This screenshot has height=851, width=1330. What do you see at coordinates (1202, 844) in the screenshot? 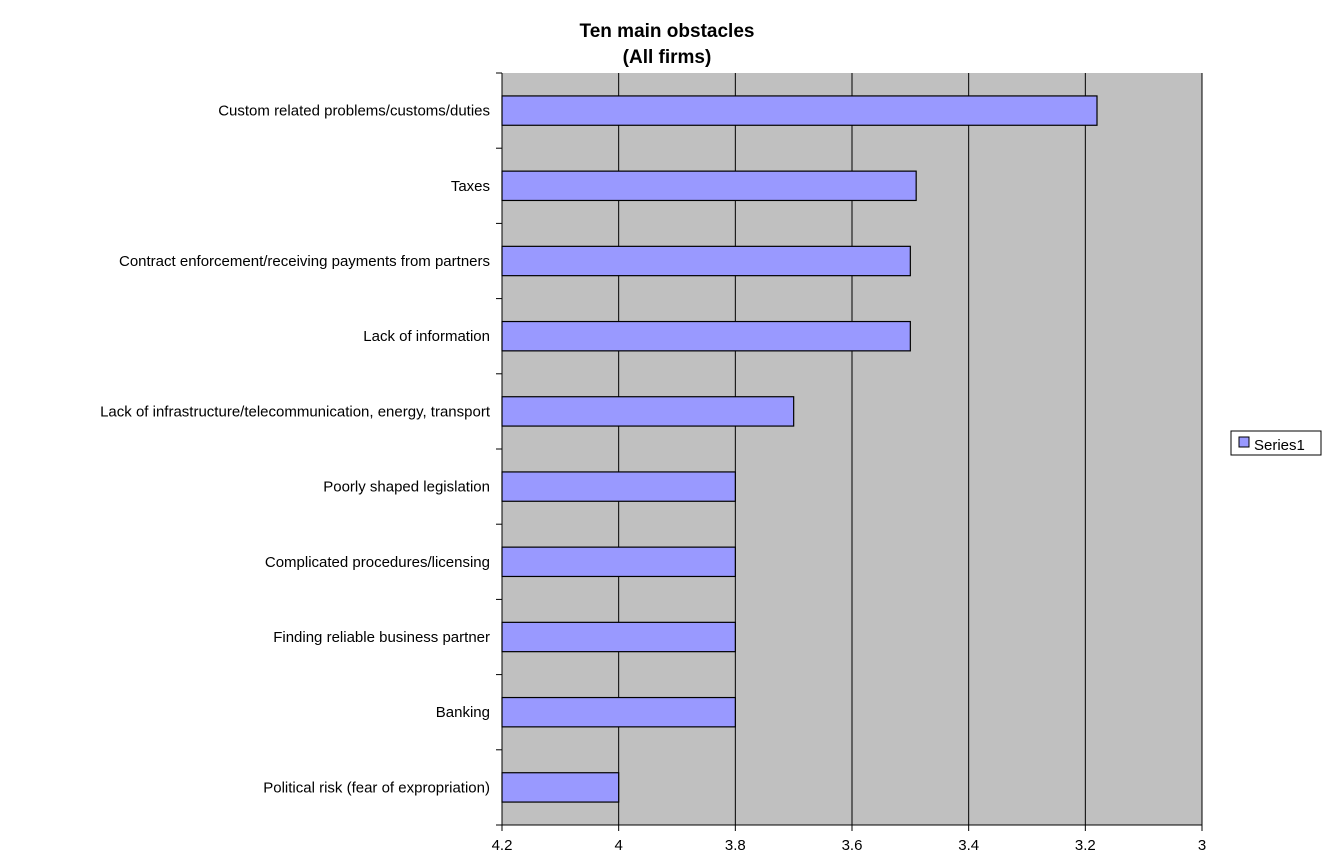
I see `x-tick-label: 3` at bounding box center [1202, 844].